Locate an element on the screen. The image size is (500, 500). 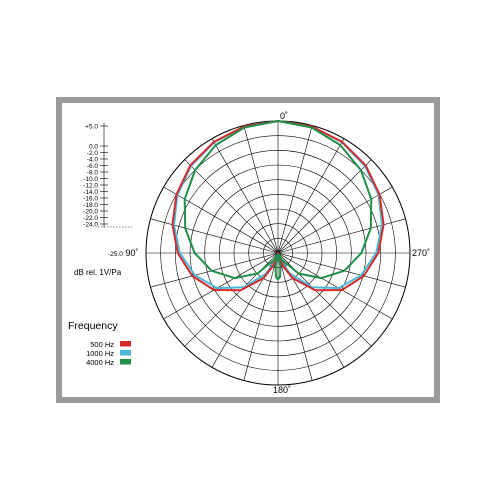
series-line-4000-hz is located at coordinates (278, 200).